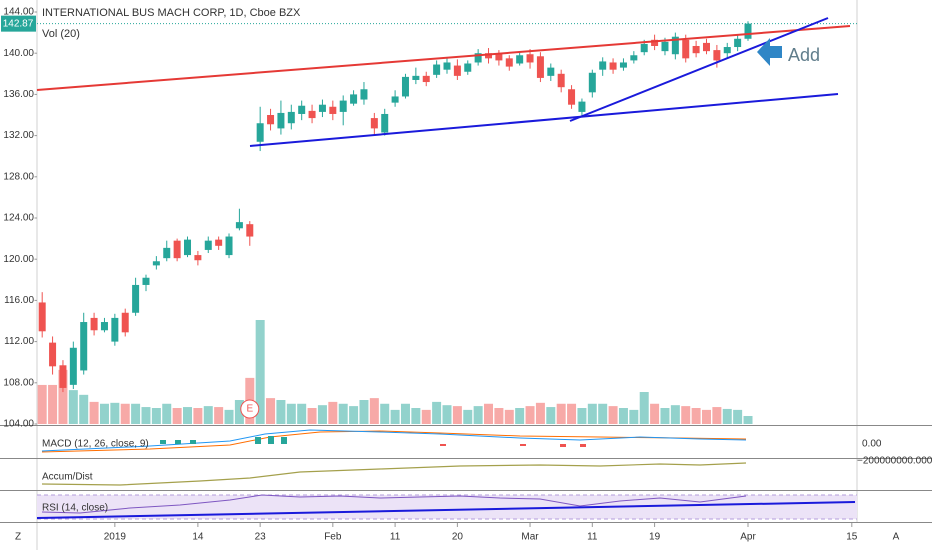 The width and height of the screenshot is (932, 550). I want to click on x-tick-label: Apr, so click(748, 537).